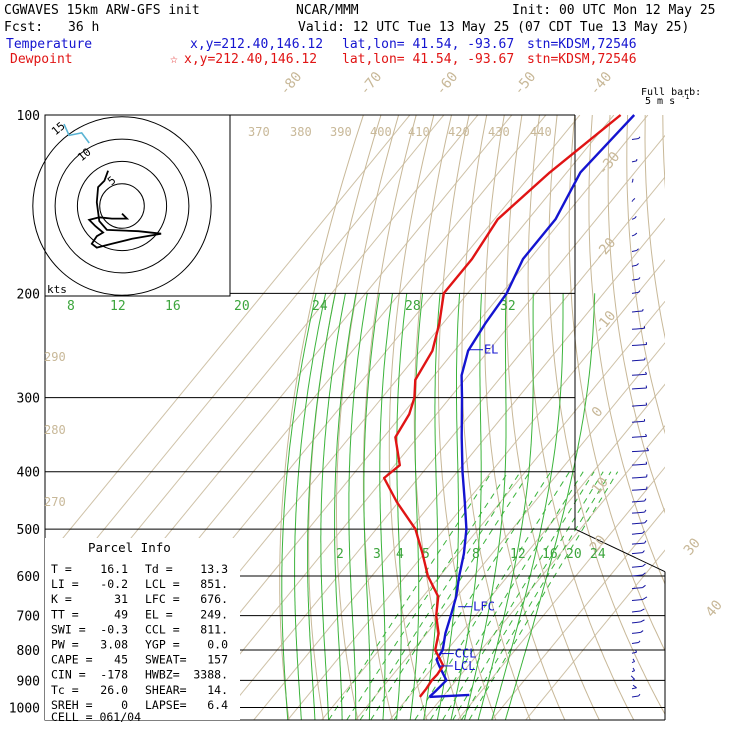 The height and width of the screenshot is (740, 740). What do you see at coordinates (371, 84) in the screenshot?
I see `isotherm-label: -70` at bounding box center [371, 84].